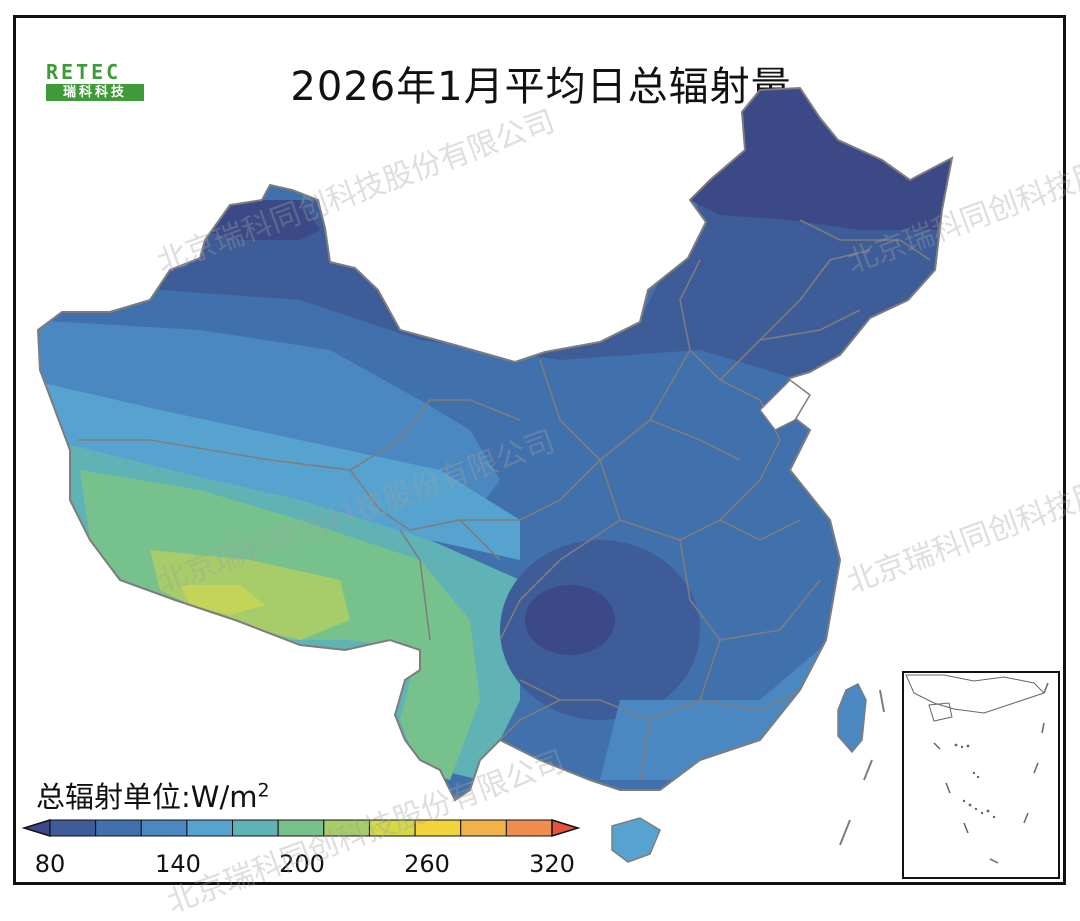 The width and height of the screenshot is (1080, 921). I want to click on company-logo: RETEC 瑞科科技, so click(95, 82).